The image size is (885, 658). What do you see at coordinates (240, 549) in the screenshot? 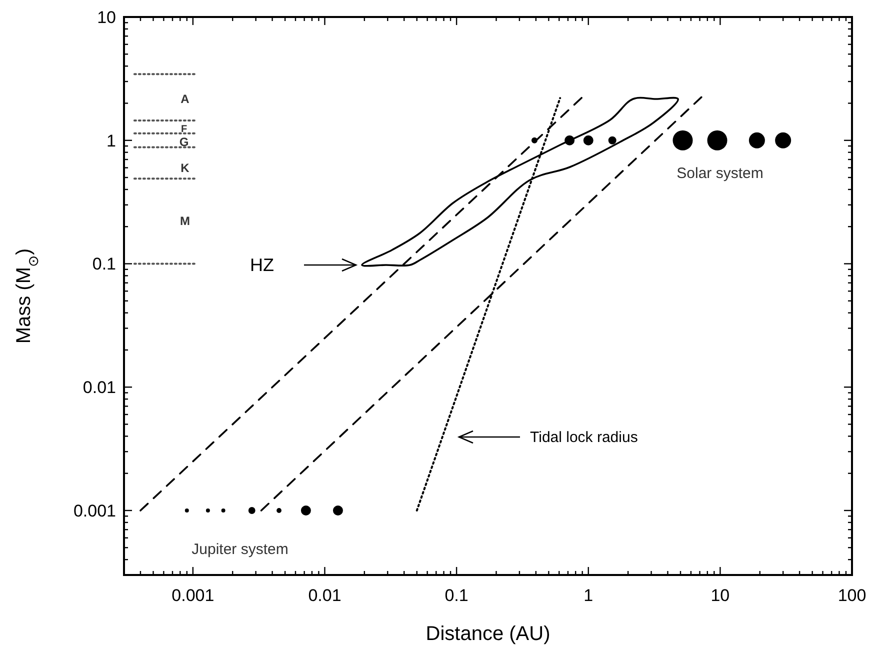
I see `annotation: Jupiter system` at bounding box center [240, 549].